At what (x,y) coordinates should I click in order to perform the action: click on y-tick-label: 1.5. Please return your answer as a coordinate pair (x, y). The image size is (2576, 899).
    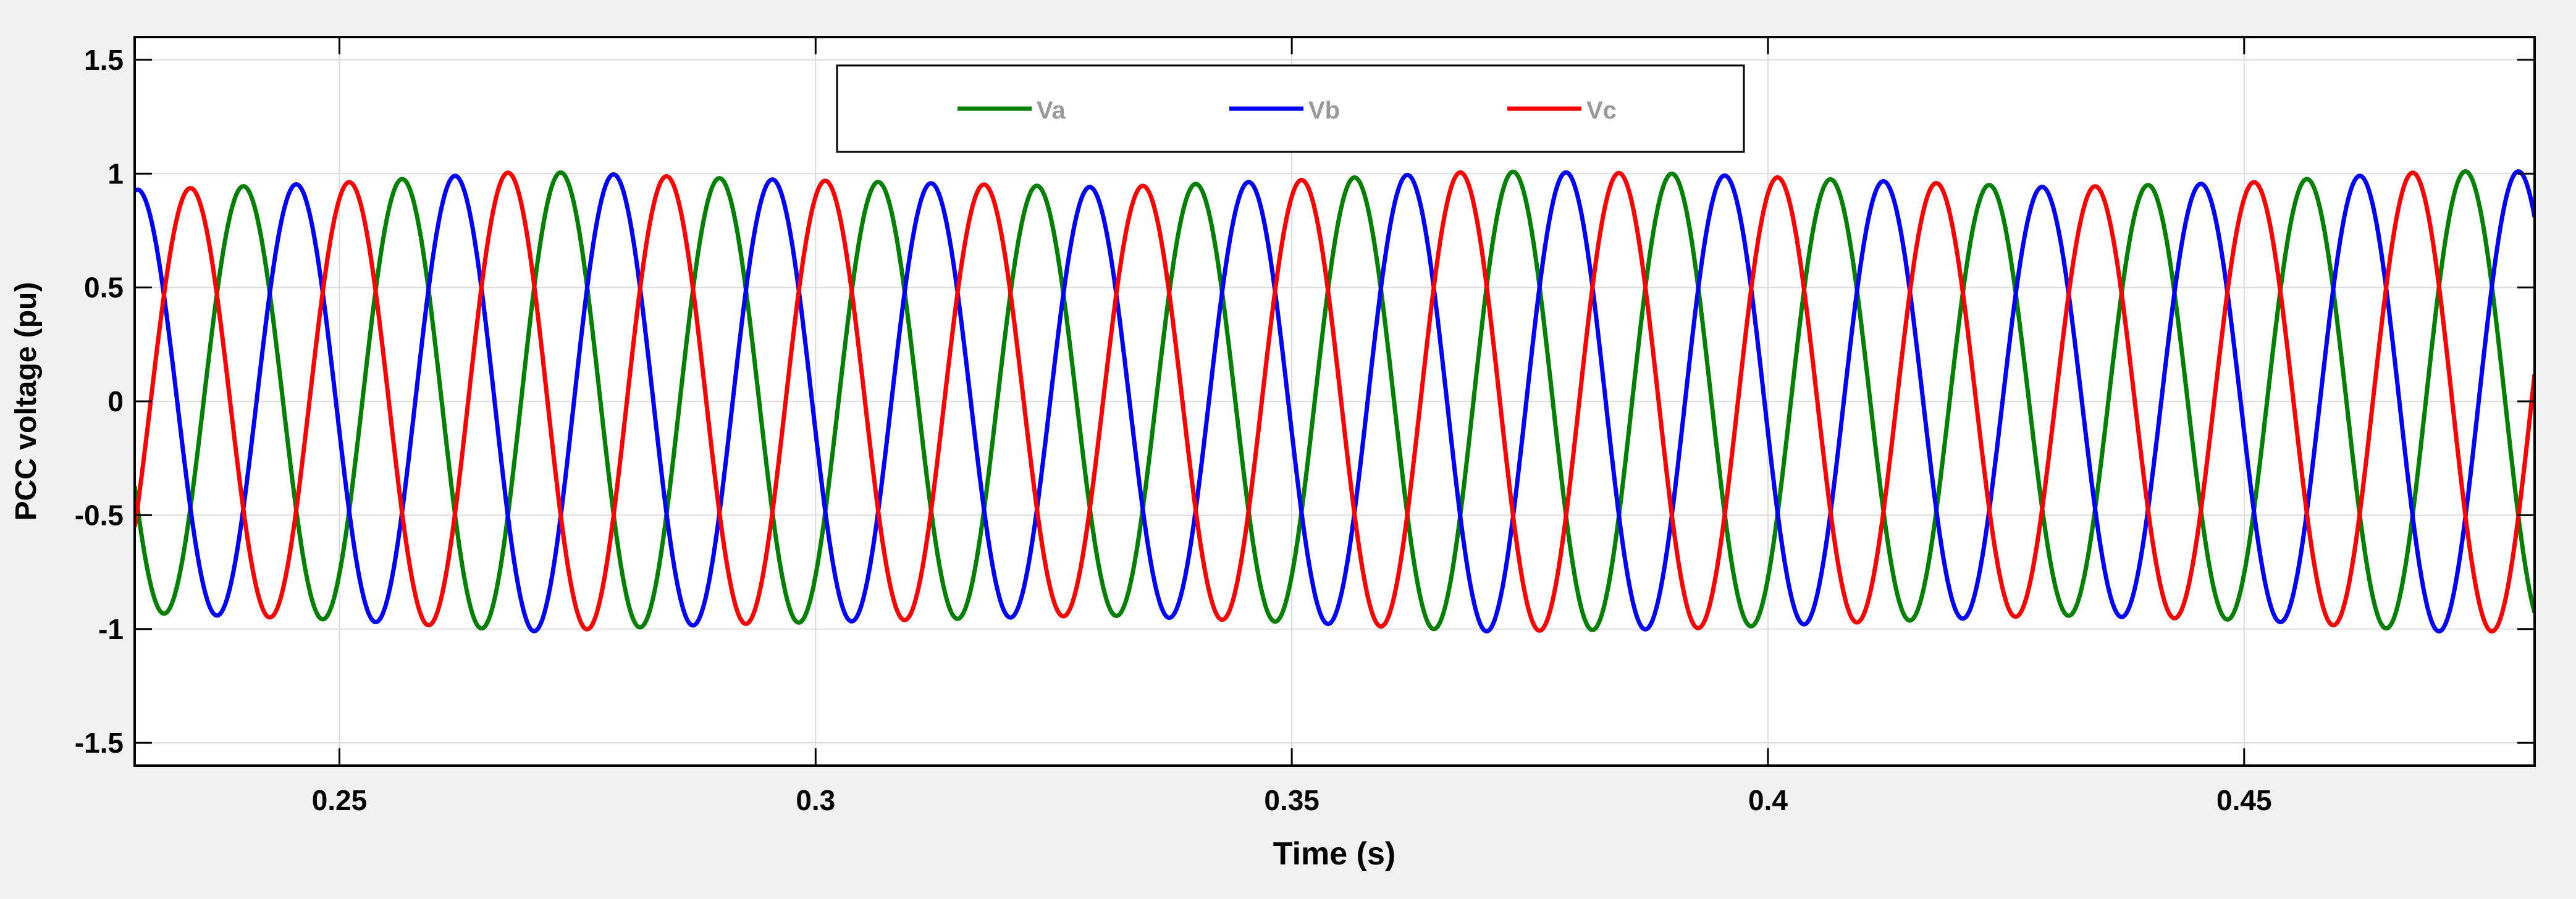
    Looking at the image, I should click on (104, 60).